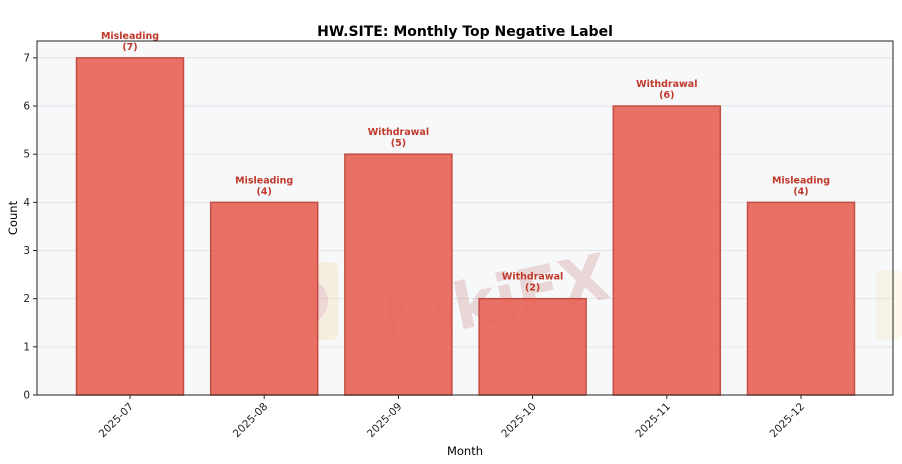 This screenshot has width=902, height=464. Describe the element at coordinates (26, 203) in the screenshot. I see `y-tick-label: 4` at that location.